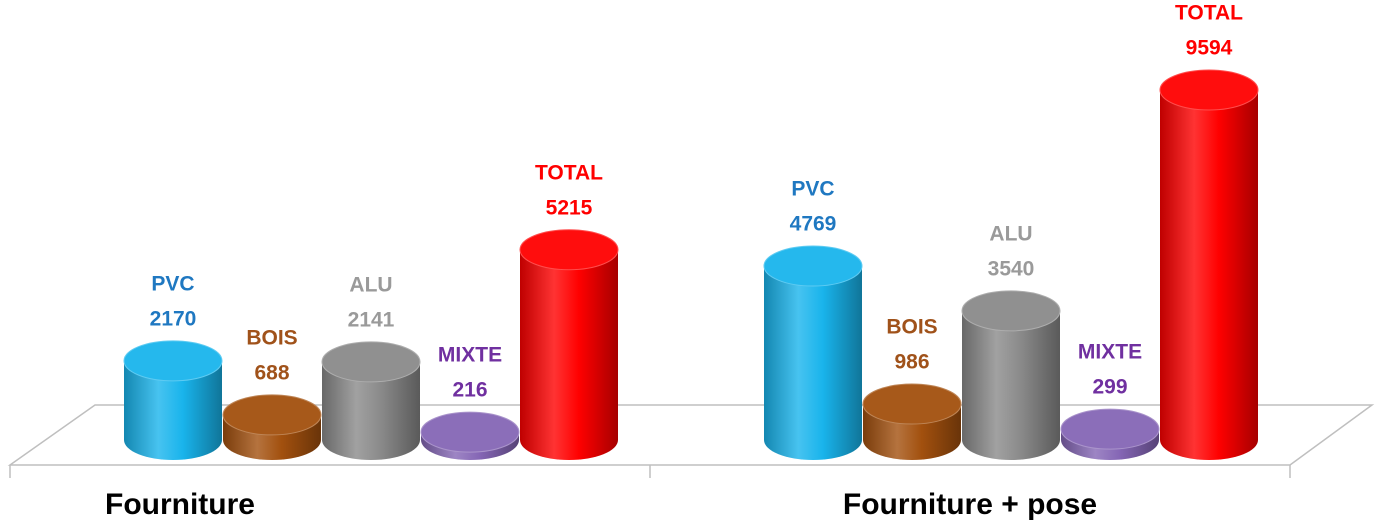  Describe the element at coordinates (569, 207) in the screenshot. I see `data-label-value: 5215` at that location.